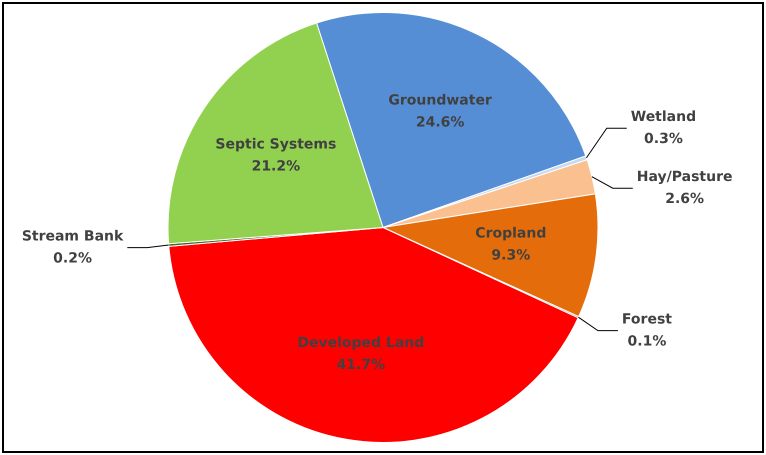 This screenshot has height=455, width=766. What do you see at coordinates (510, 256) in the screenshot?
I see `data-label: 9.3%` at bounding box center [510, 256].